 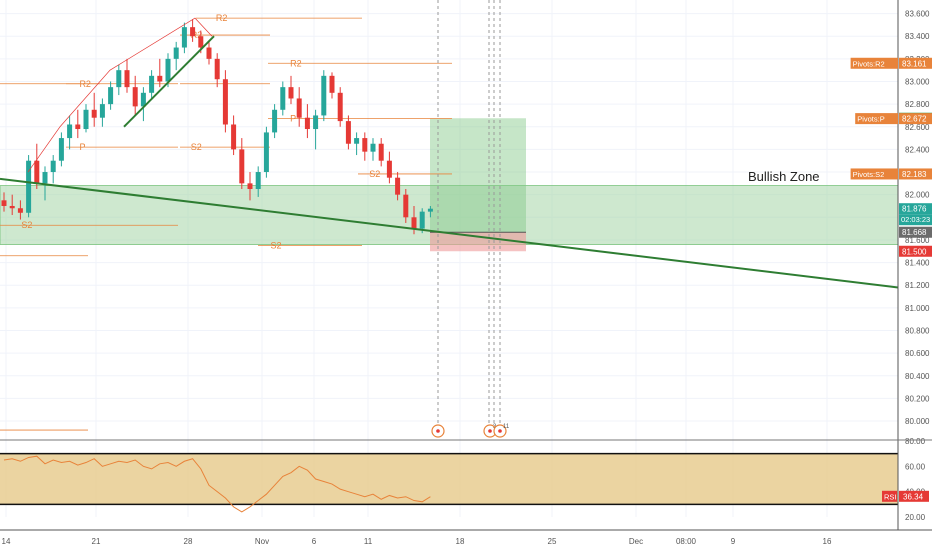 I want to click on x-tick-label: 6, so click(x=314, y=541).